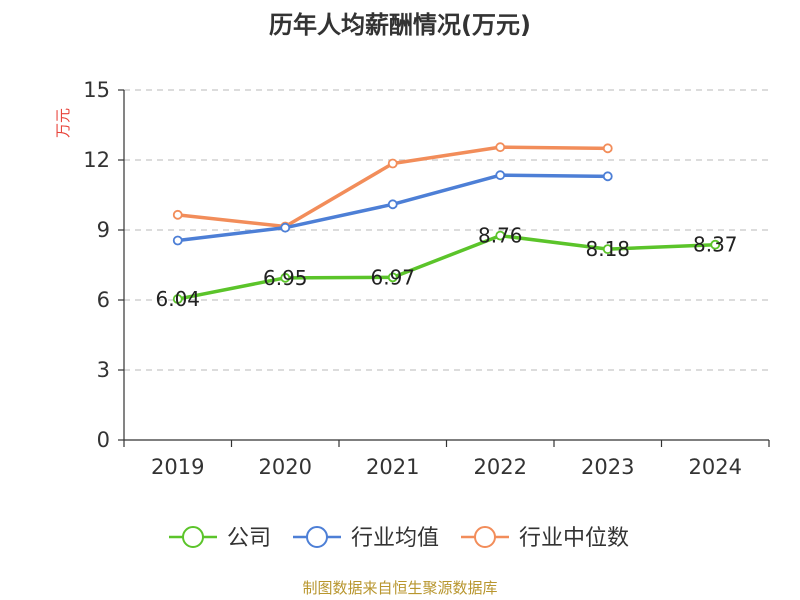 Image resolution: width=800 pixels, height=600 pixels. Describe the element at coordinates (392, 467) in the screenshot. I see `x-tick-label: 2021` at that location.